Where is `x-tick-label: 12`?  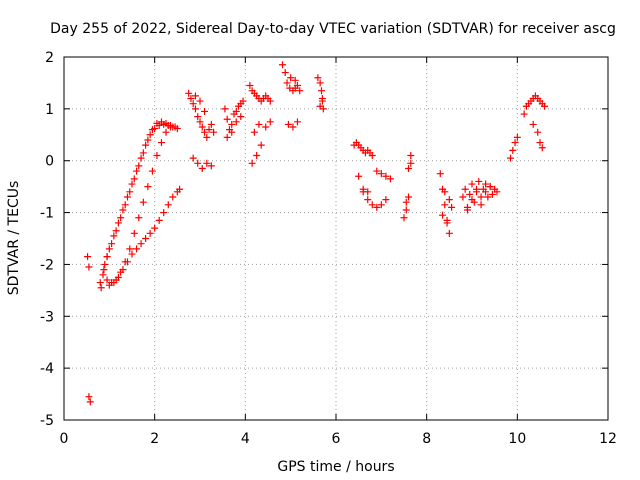
x-tick-label: 12 is located at coordinates (608, 439).